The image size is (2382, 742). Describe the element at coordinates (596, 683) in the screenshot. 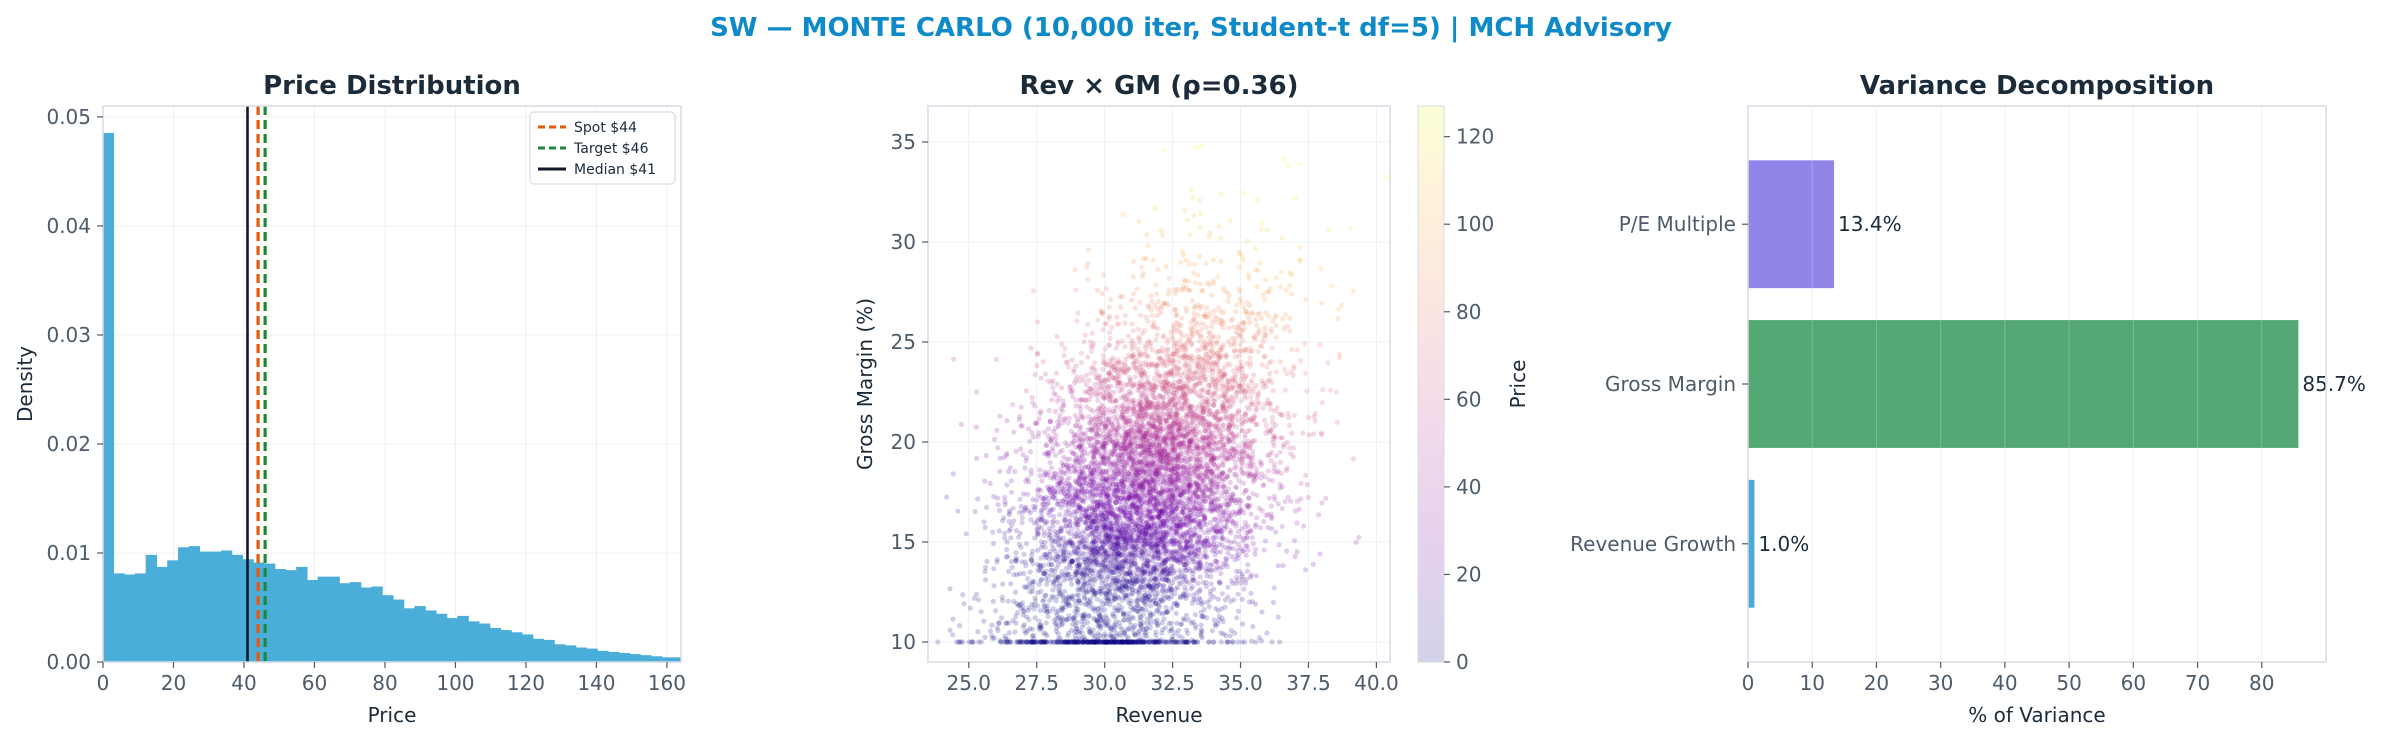

I see `price-x-tick-label: 140` at that location.